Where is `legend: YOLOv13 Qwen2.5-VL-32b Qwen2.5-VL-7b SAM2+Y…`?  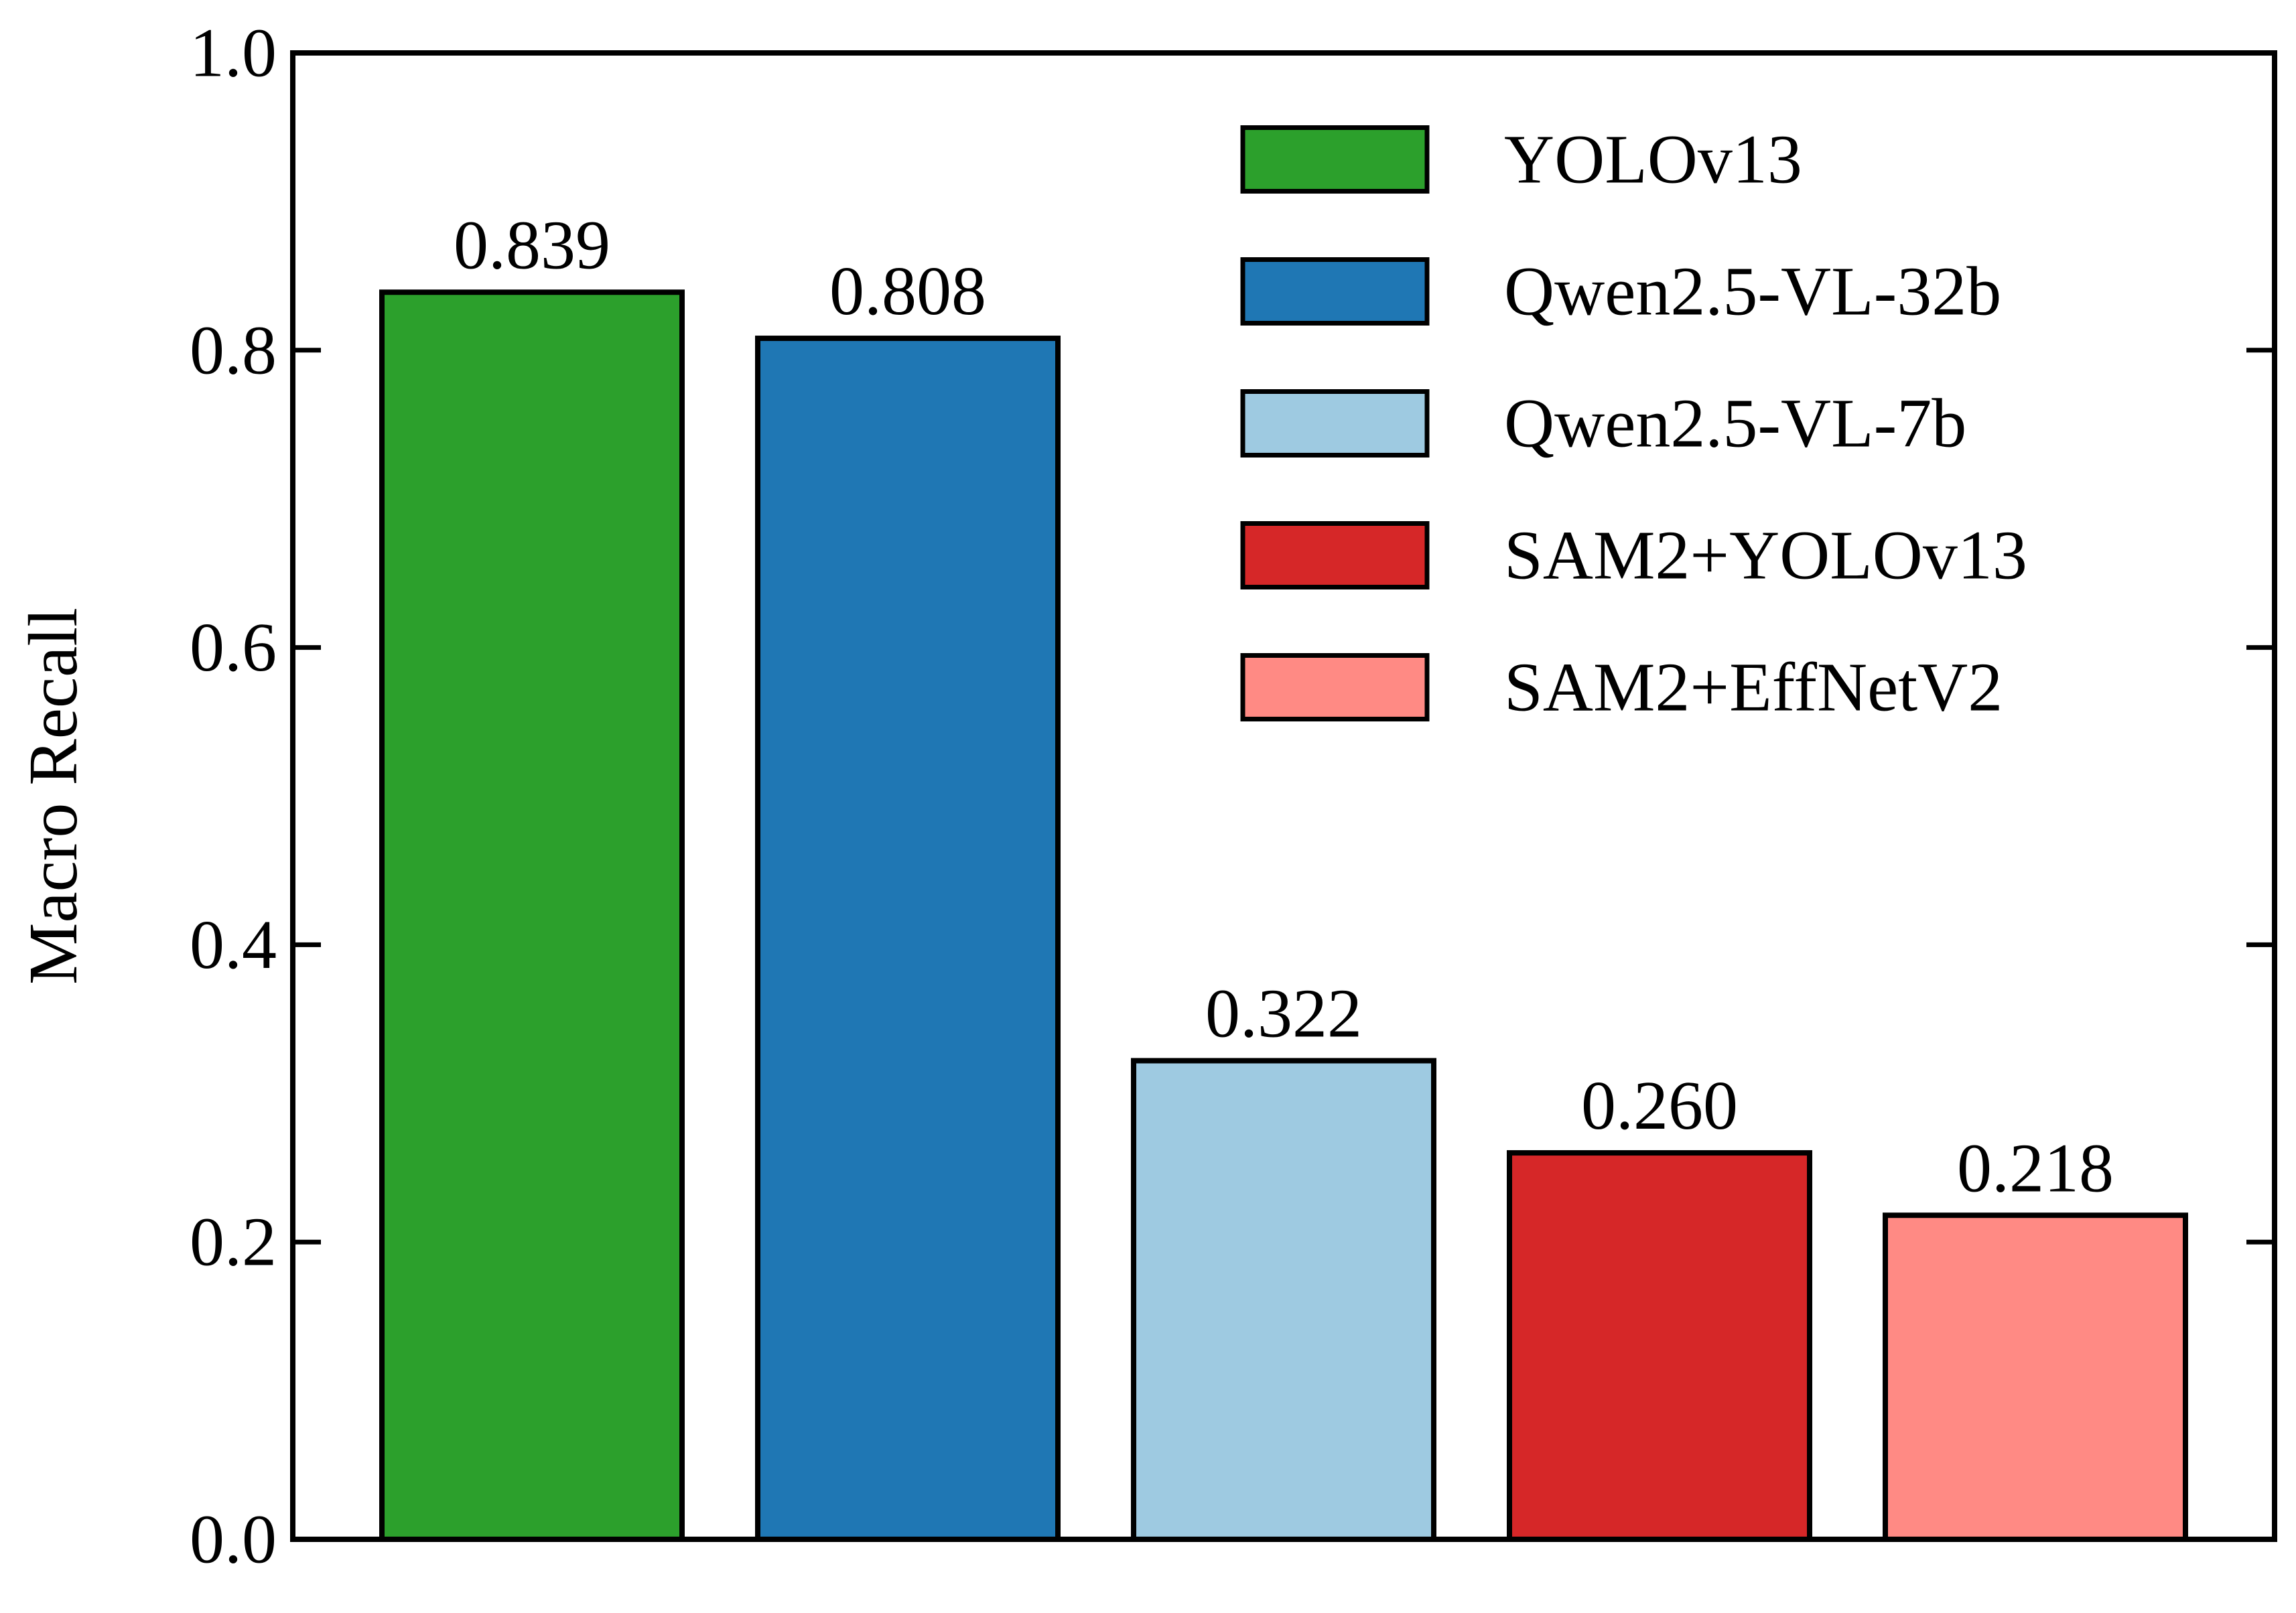 legend: YOLOv13 Qwen2.5-VL-32b Qwen2.5-VL-7b SAM2+Y… is located at coordinates (1633, 423).